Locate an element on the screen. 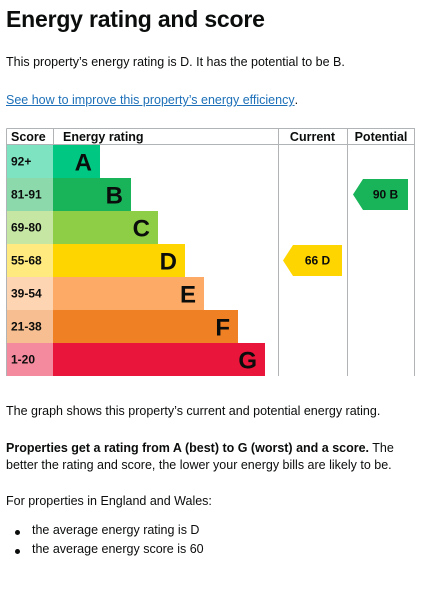 This screenshot has width=427, height=589. score-cell-g is located at coordinates (29, 359).